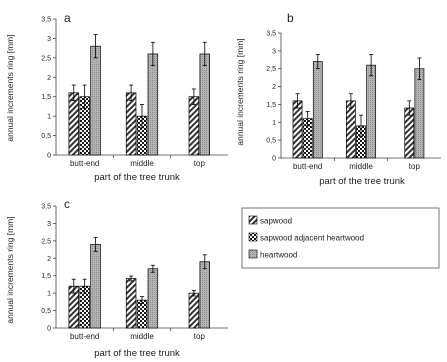 The image size is (447, 362). Describe the element at coordinates (142, 336) in the screenshot. I see `x-tick-label-c-1: middle` at that location.